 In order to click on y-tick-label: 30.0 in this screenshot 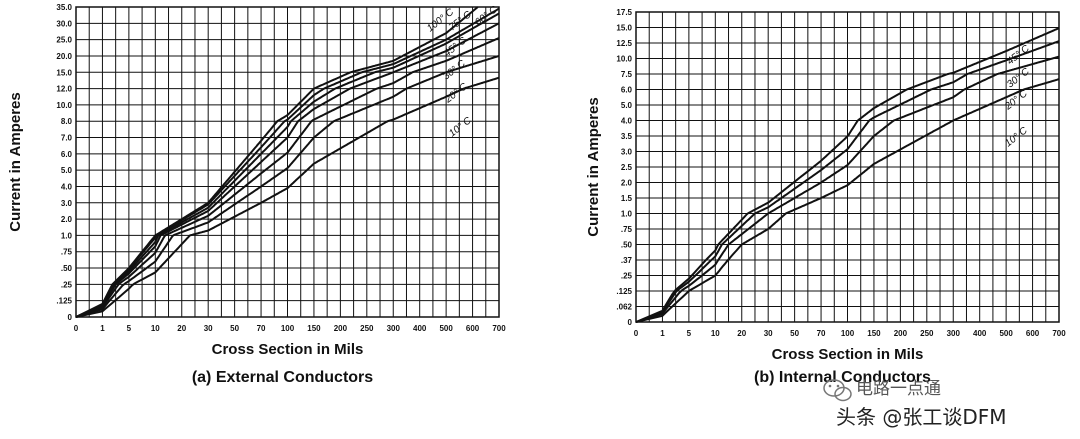, I will do `click(64, 23)`.